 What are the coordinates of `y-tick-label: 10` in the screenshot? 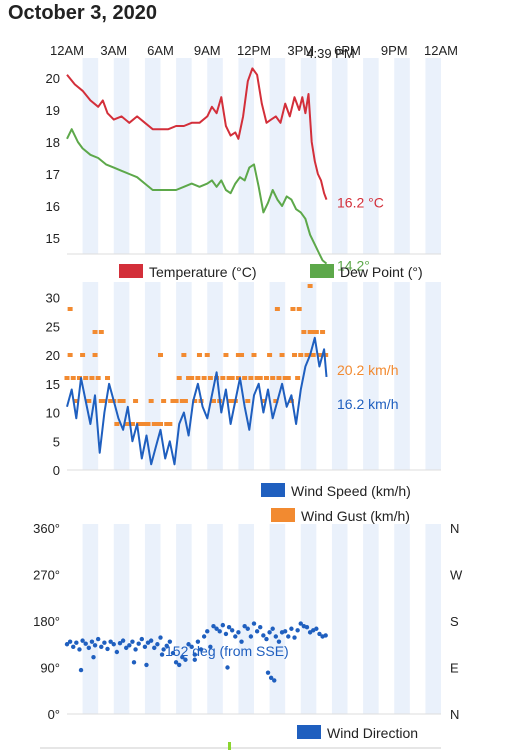 It's located at (53, 413).